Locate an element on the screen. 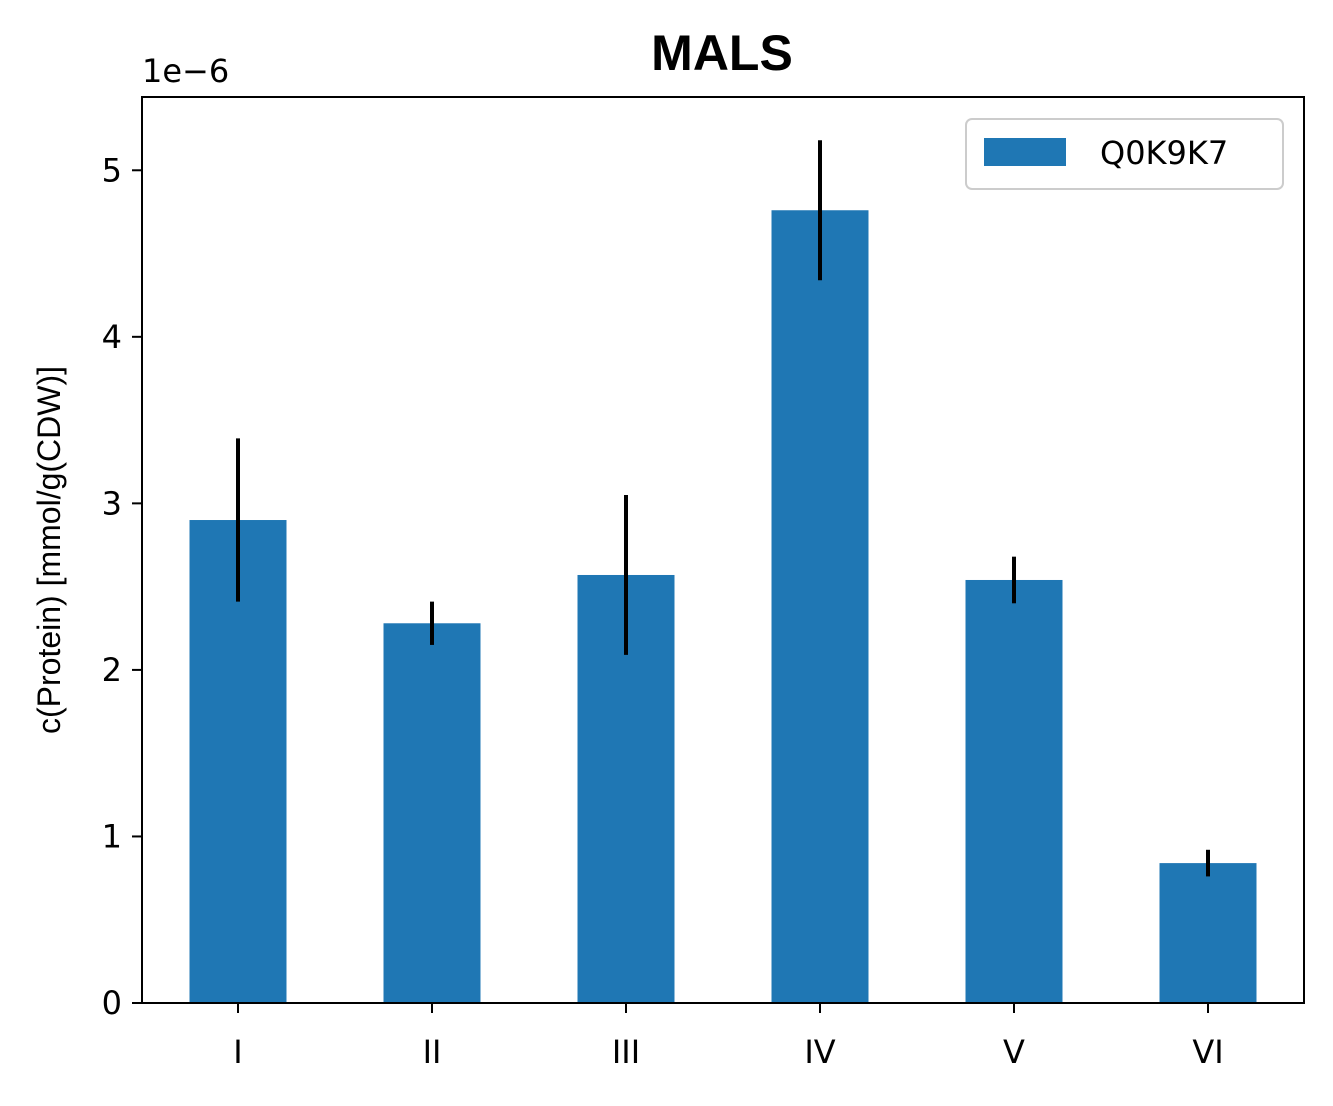  y-tick-label-0: 0 is located at coordinates (112, 1003).